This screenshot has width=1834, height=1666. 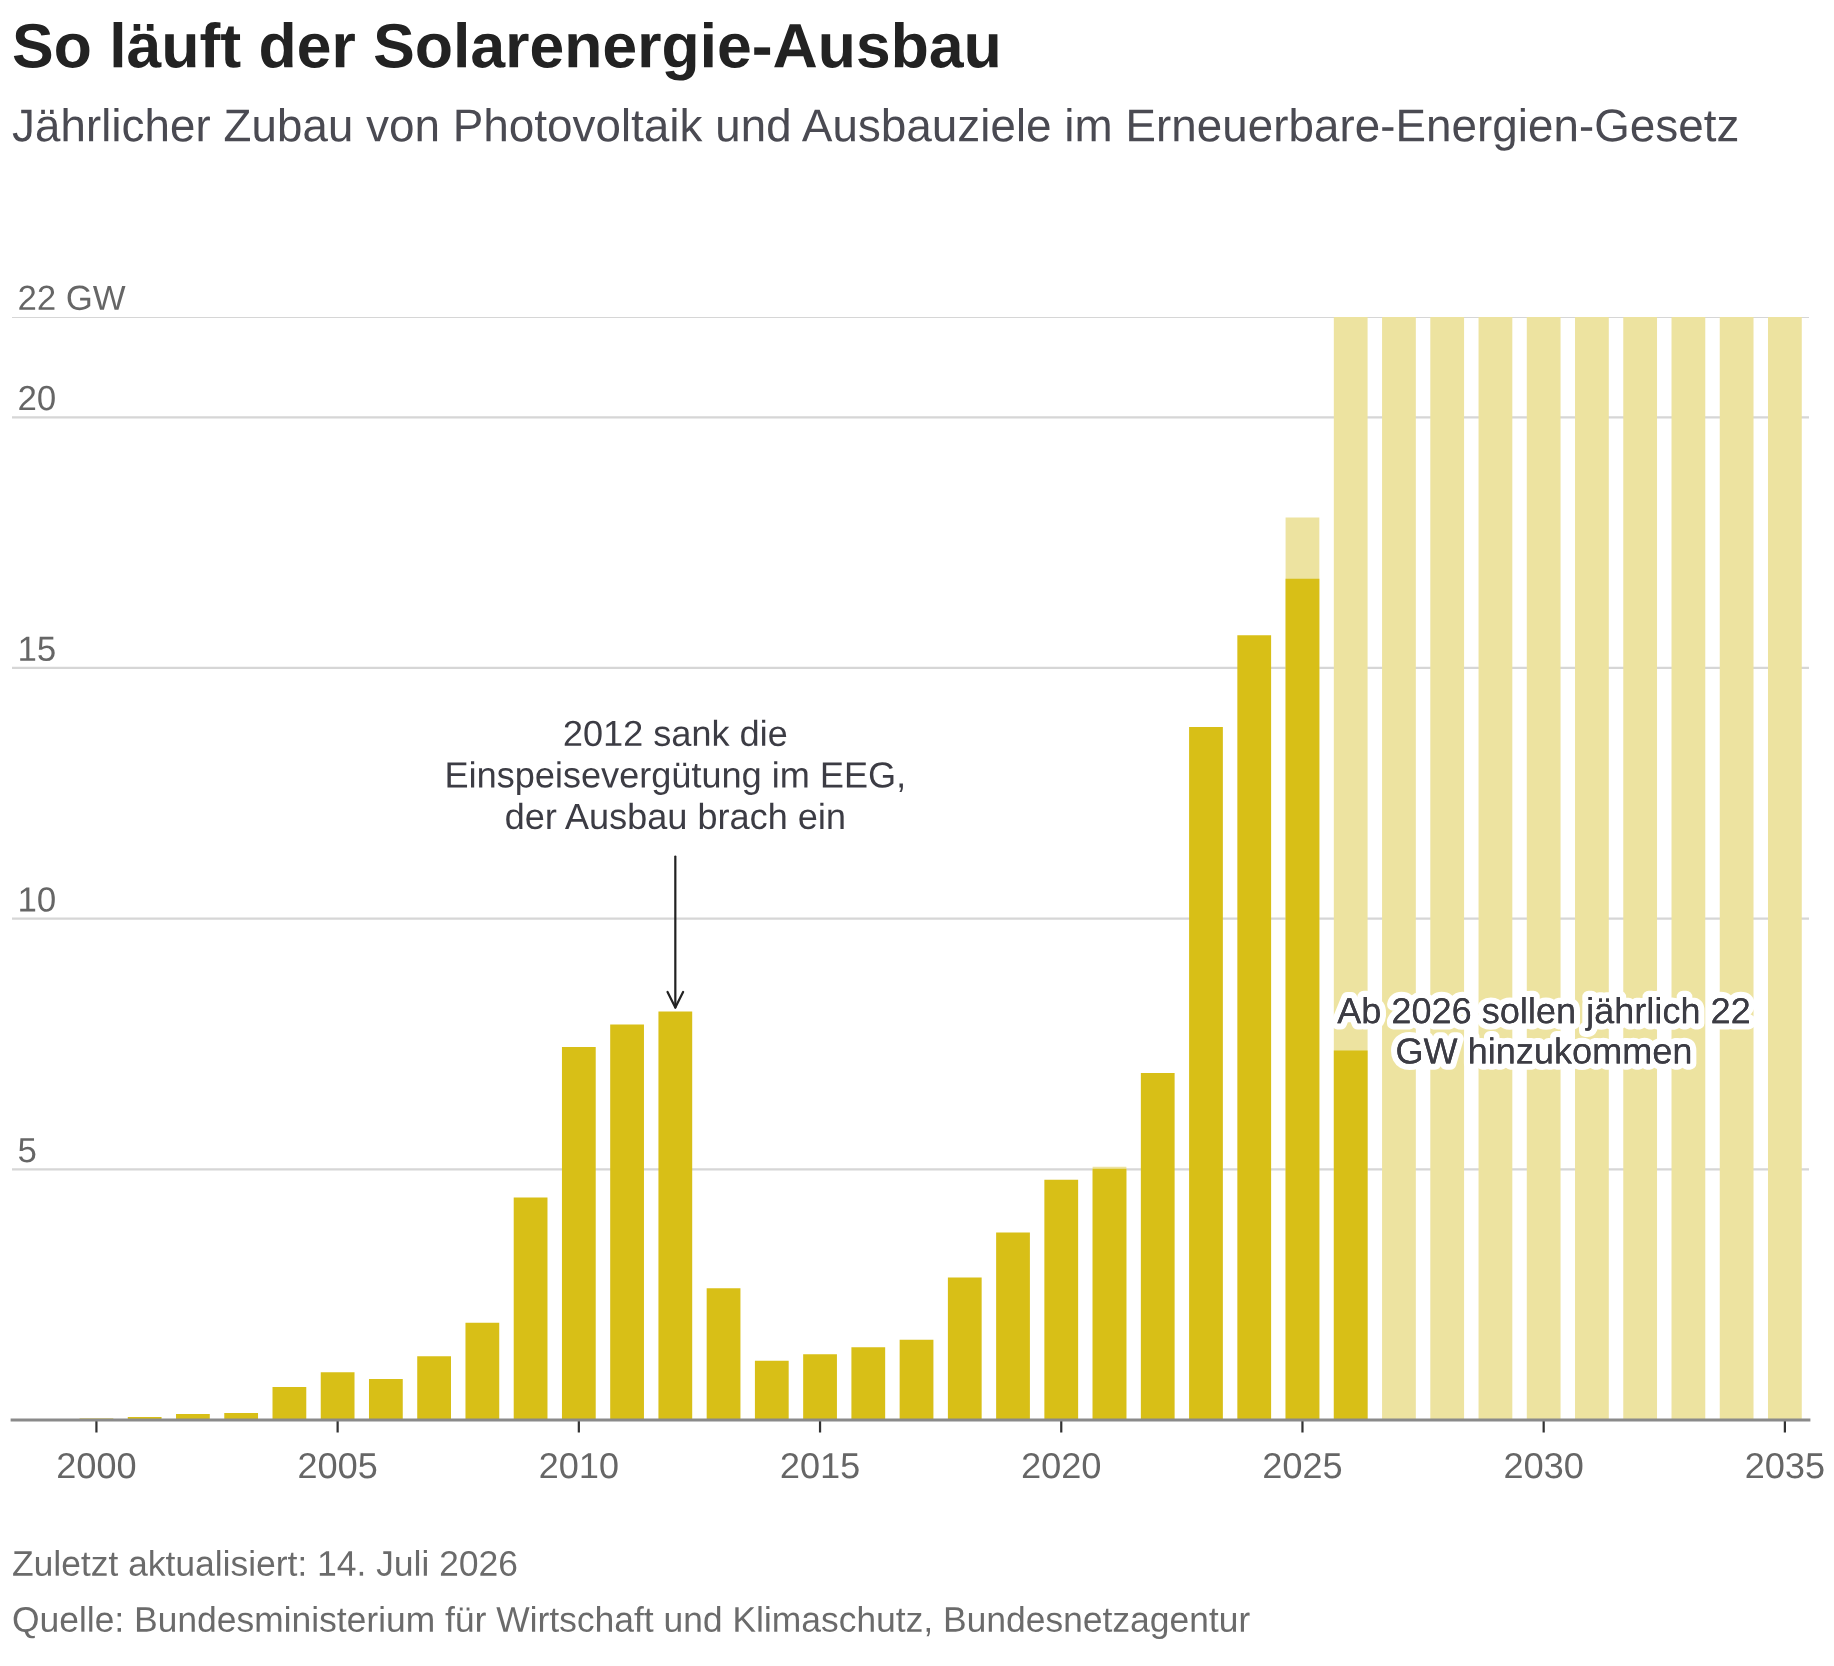 I want to click on y-tick-label: 15, so click(x=37, y=649).